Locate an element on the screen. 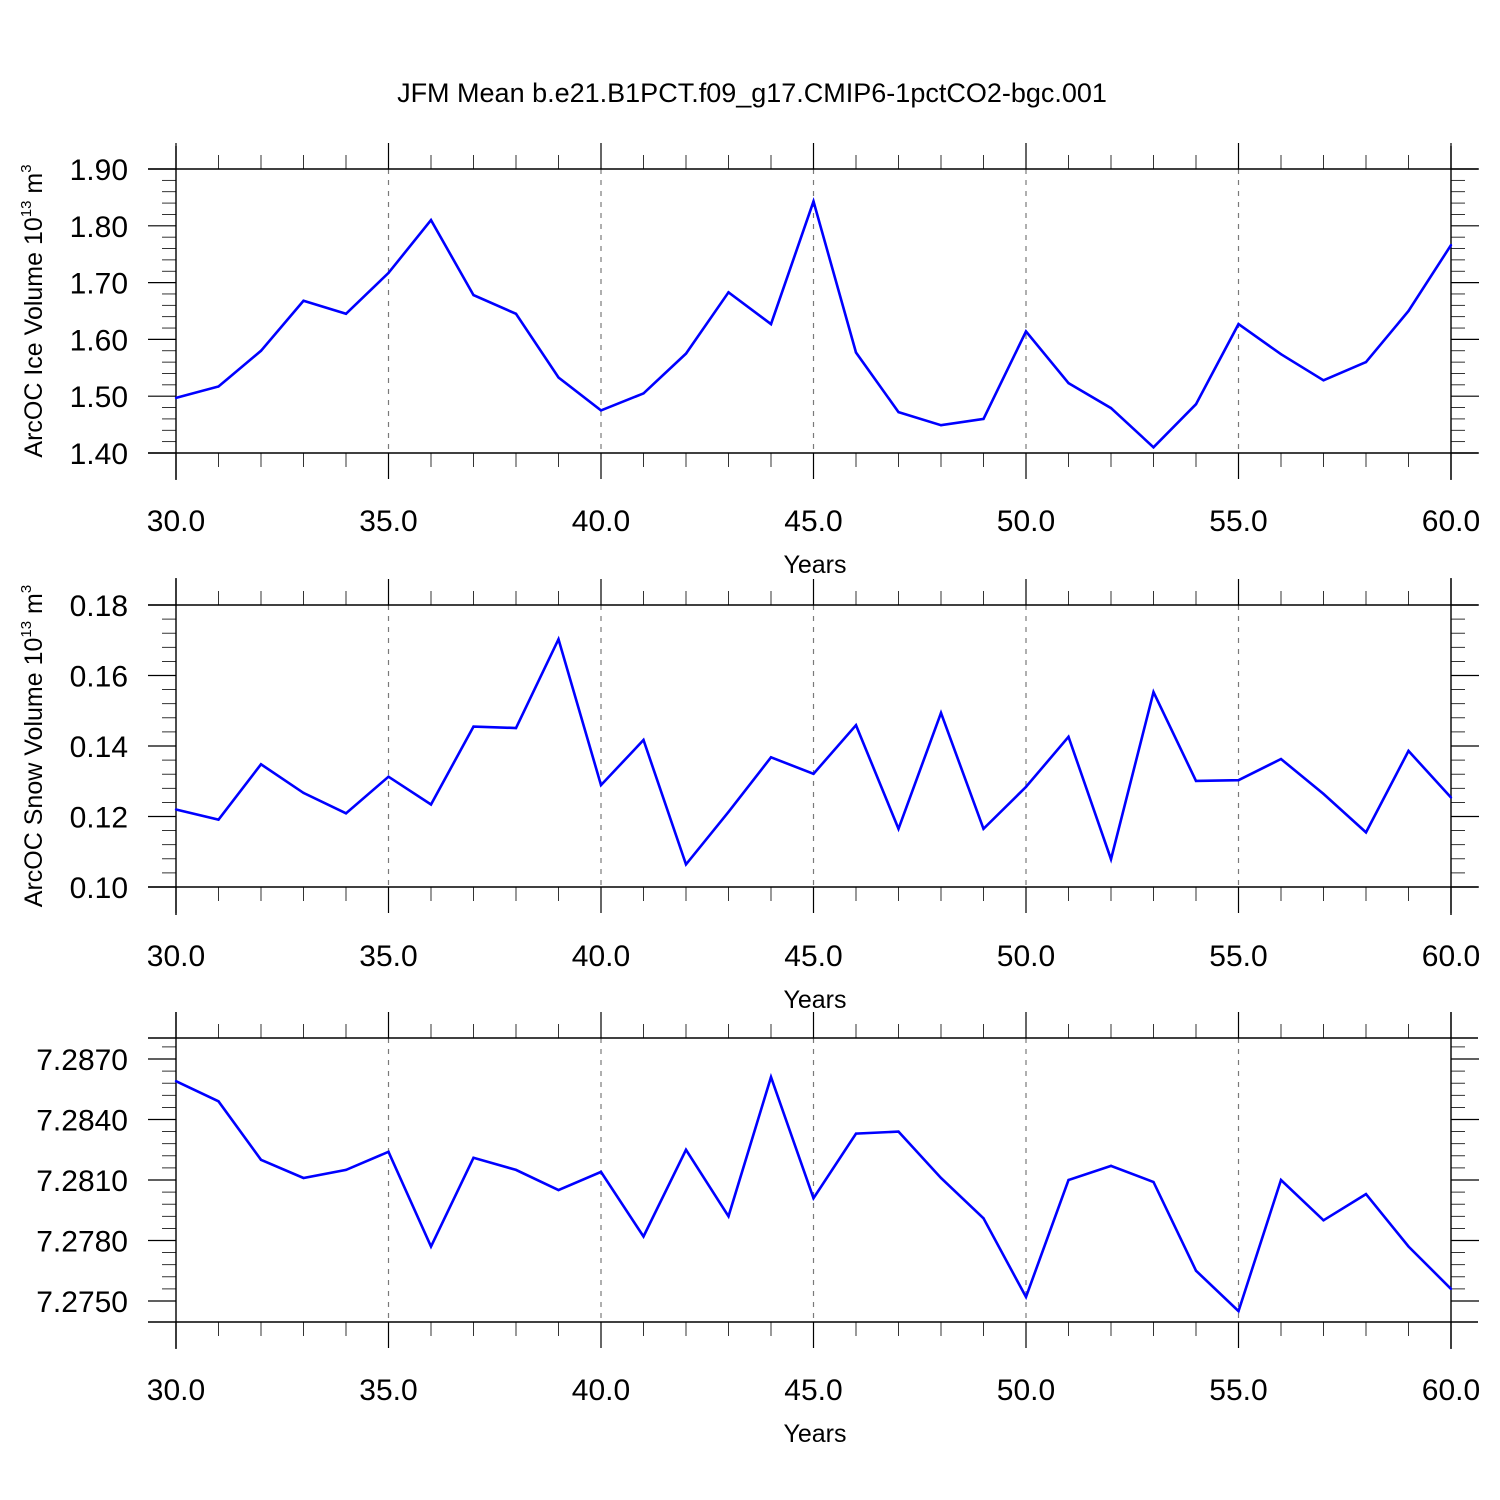 This screenshot has height=1500, width=1500. y-tick-label: 1.40 is located at coordinates (99, 454).